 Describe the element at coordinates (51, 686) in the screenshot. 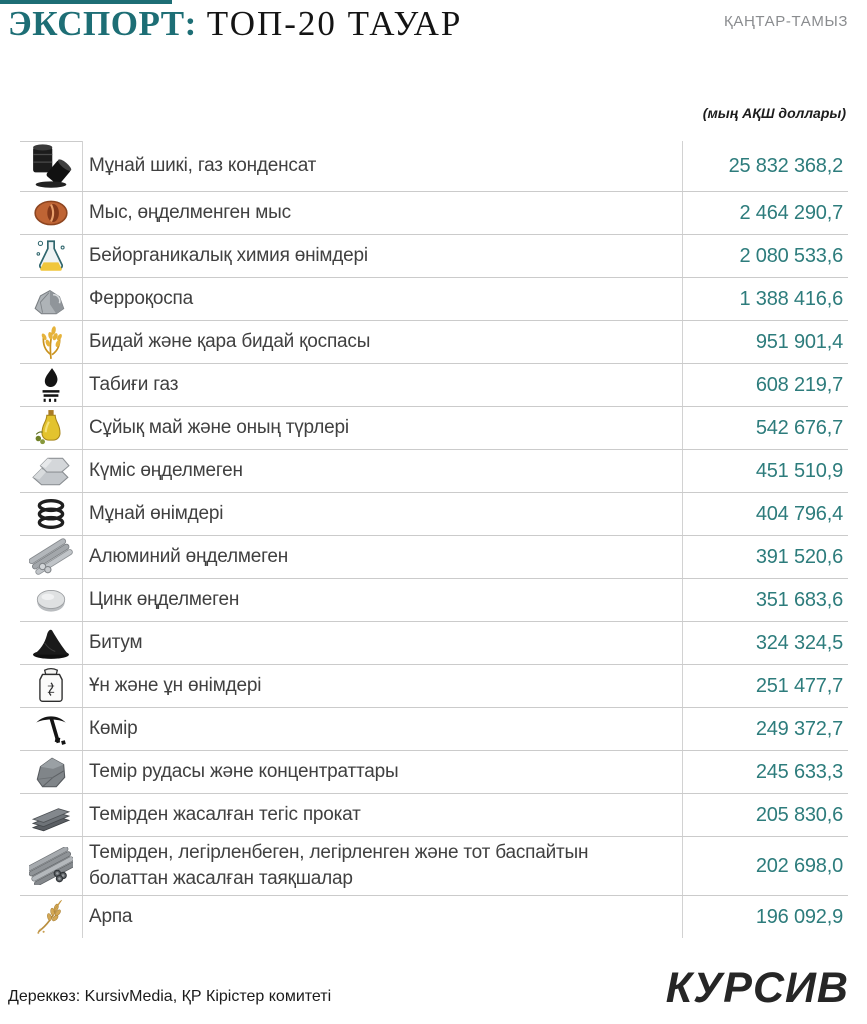

I see `flour-sack-icon` at that location.